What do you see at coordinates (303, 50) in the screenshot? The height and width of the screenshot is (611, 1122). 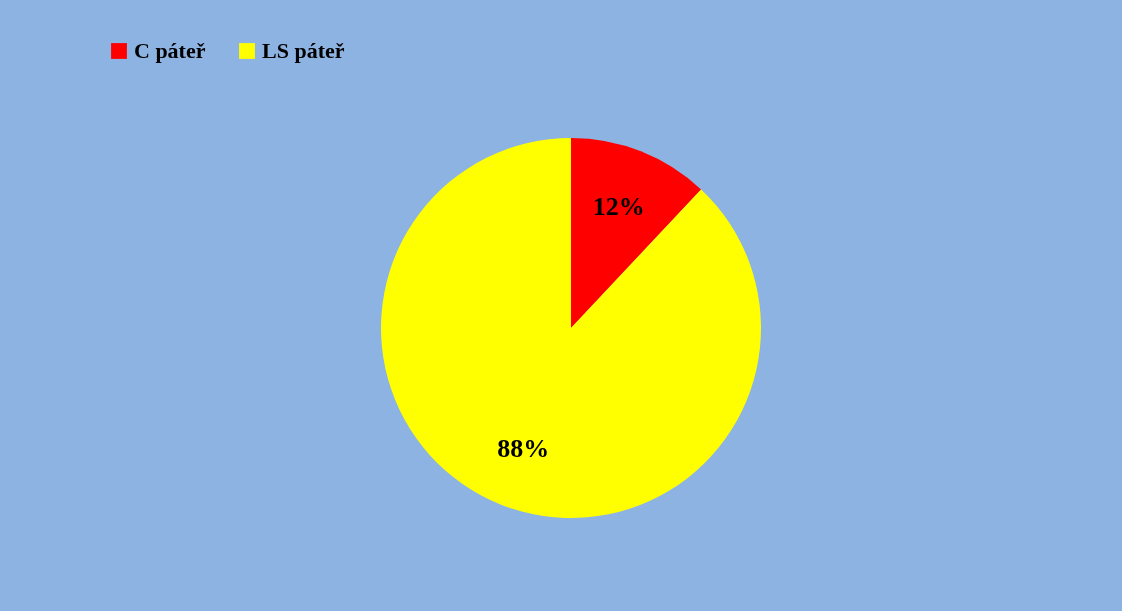 I see `legend-label: LS páteř` at bounding box center [303, 50].